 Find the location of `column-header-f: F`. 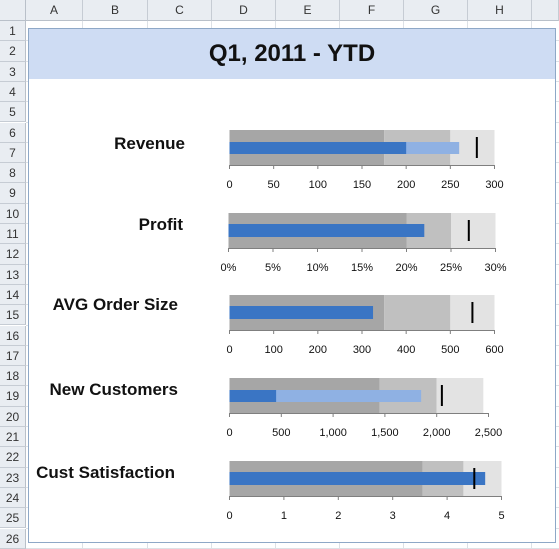

column-header-f: F is located at coordinates (372, 10).